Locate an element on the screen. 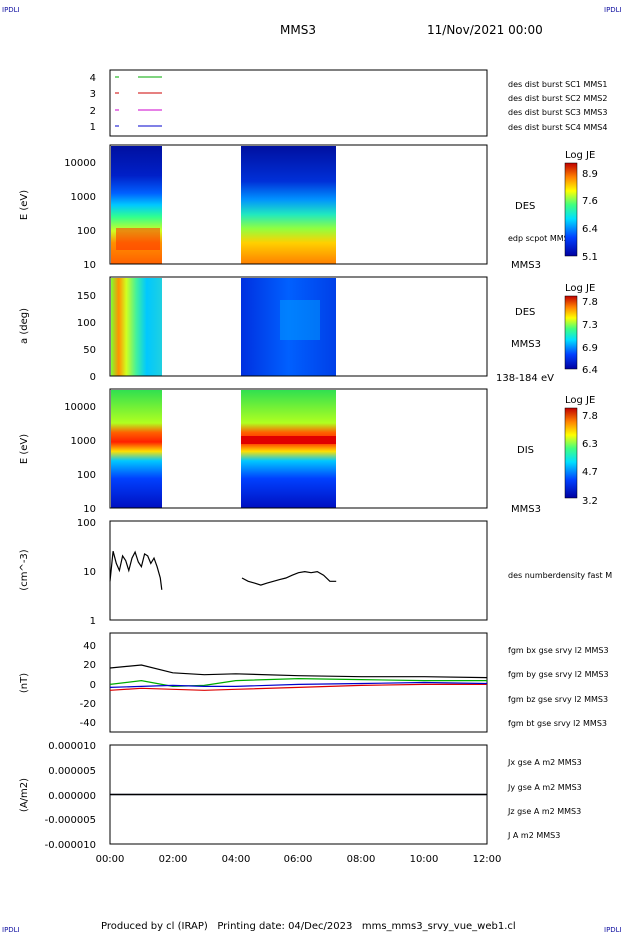 This screenshot has height=934, width=630. bfield-plot is located at coordinates (298, 677).